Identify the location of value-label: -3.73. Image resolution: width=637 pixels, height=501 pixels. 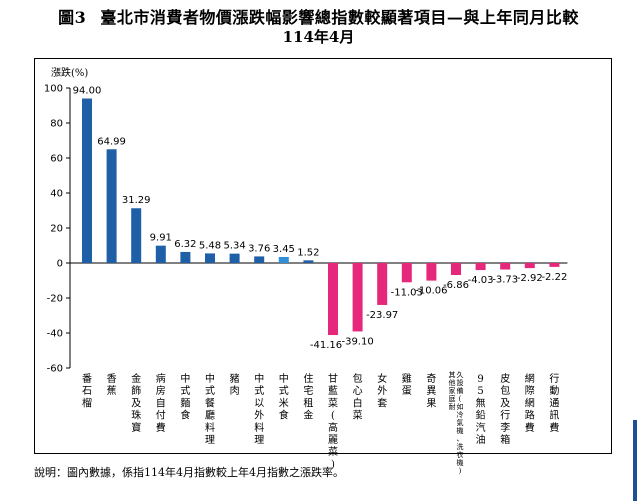
(505, 280).